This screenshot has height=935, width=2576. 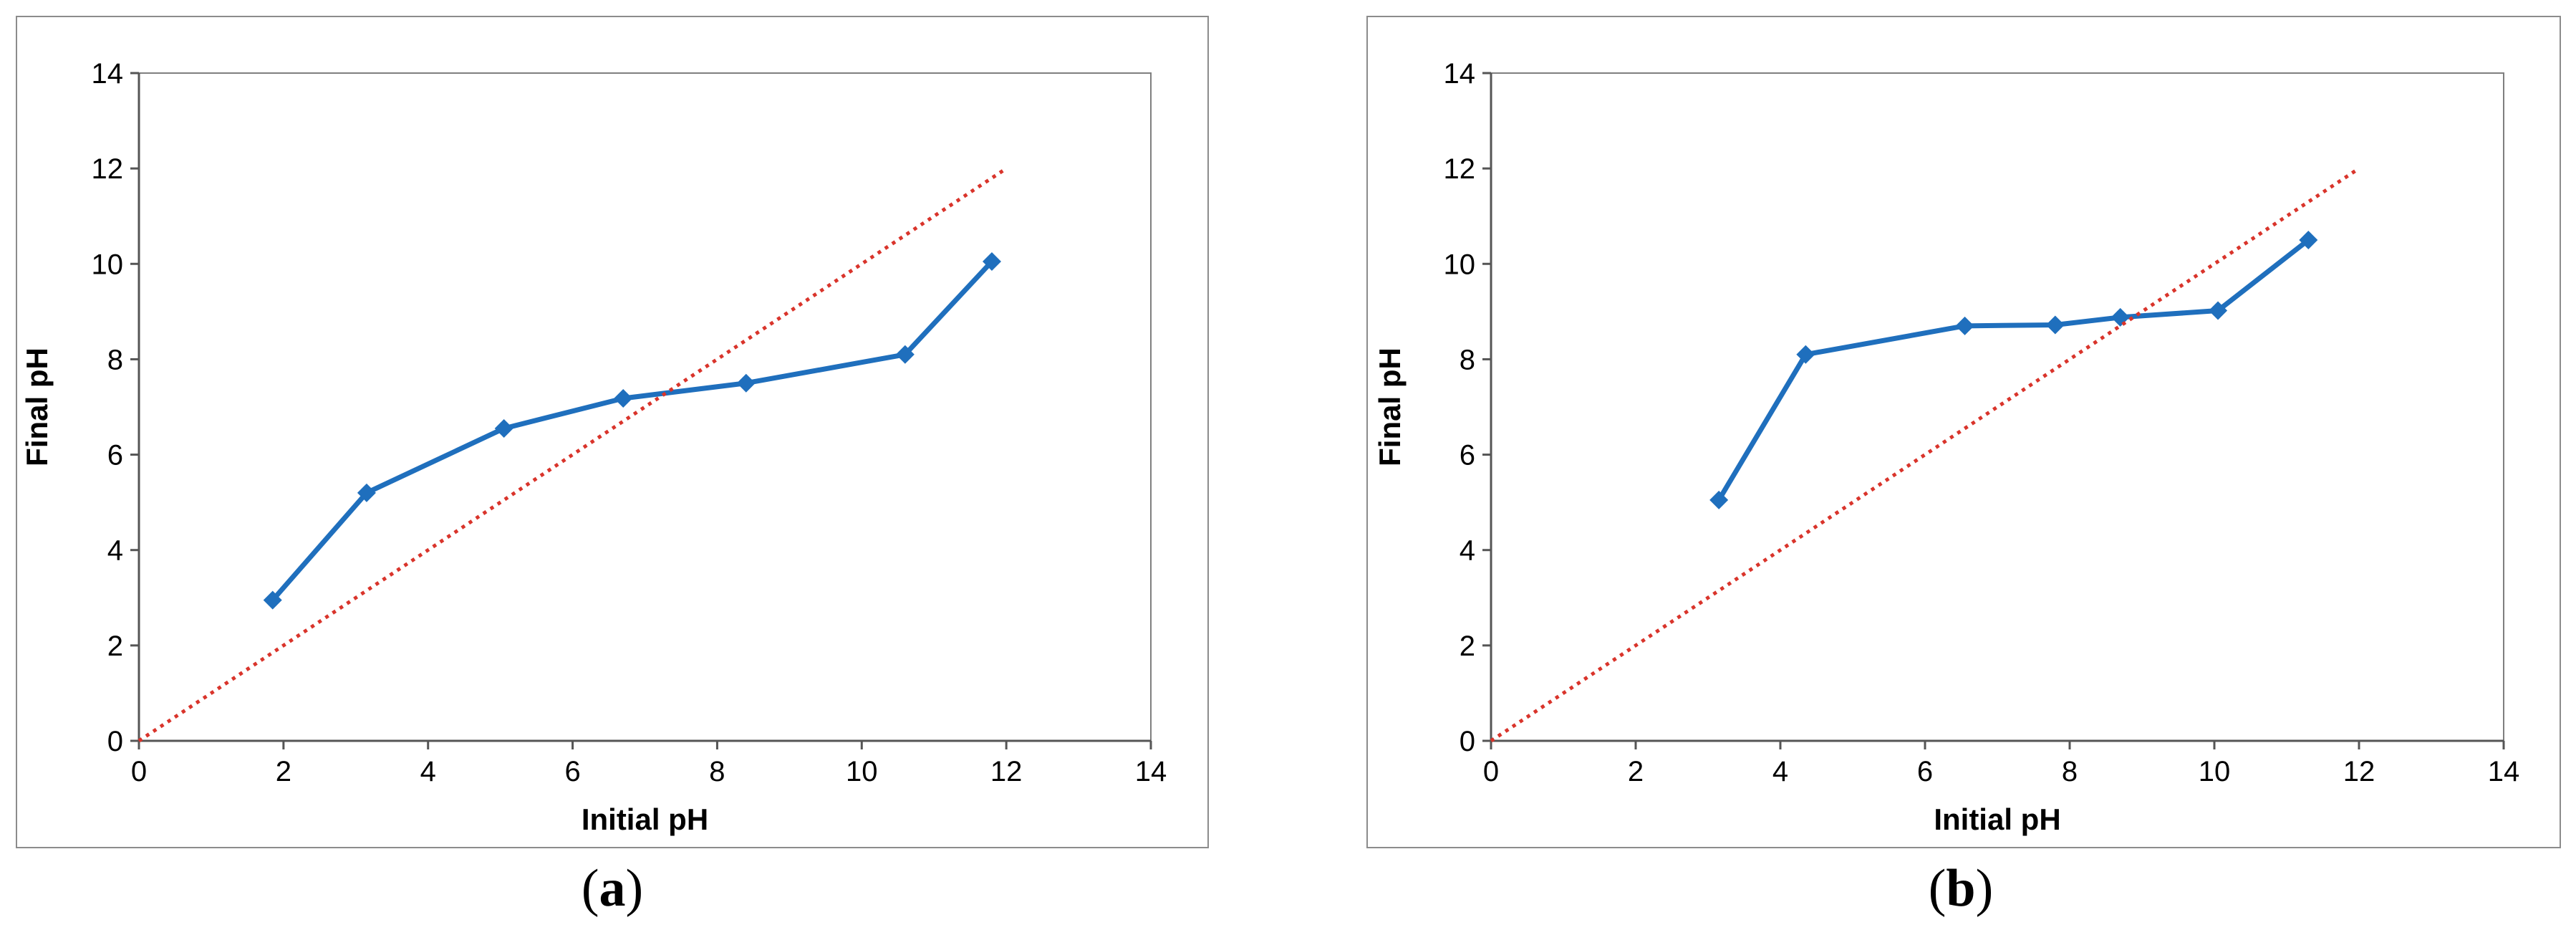 What do you see at coordinates (1961, 889) in the screenshot?
I see `caption-b: (b)` at bounding box center [1961, 889].